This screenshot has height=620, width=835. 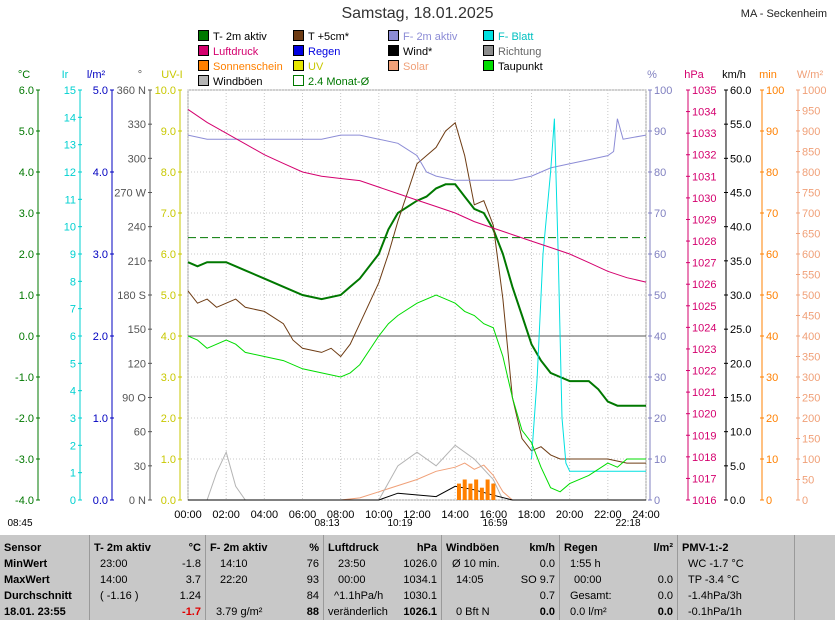 I want to click on sun-event-label: 08:45, so click(x=19, y=523).